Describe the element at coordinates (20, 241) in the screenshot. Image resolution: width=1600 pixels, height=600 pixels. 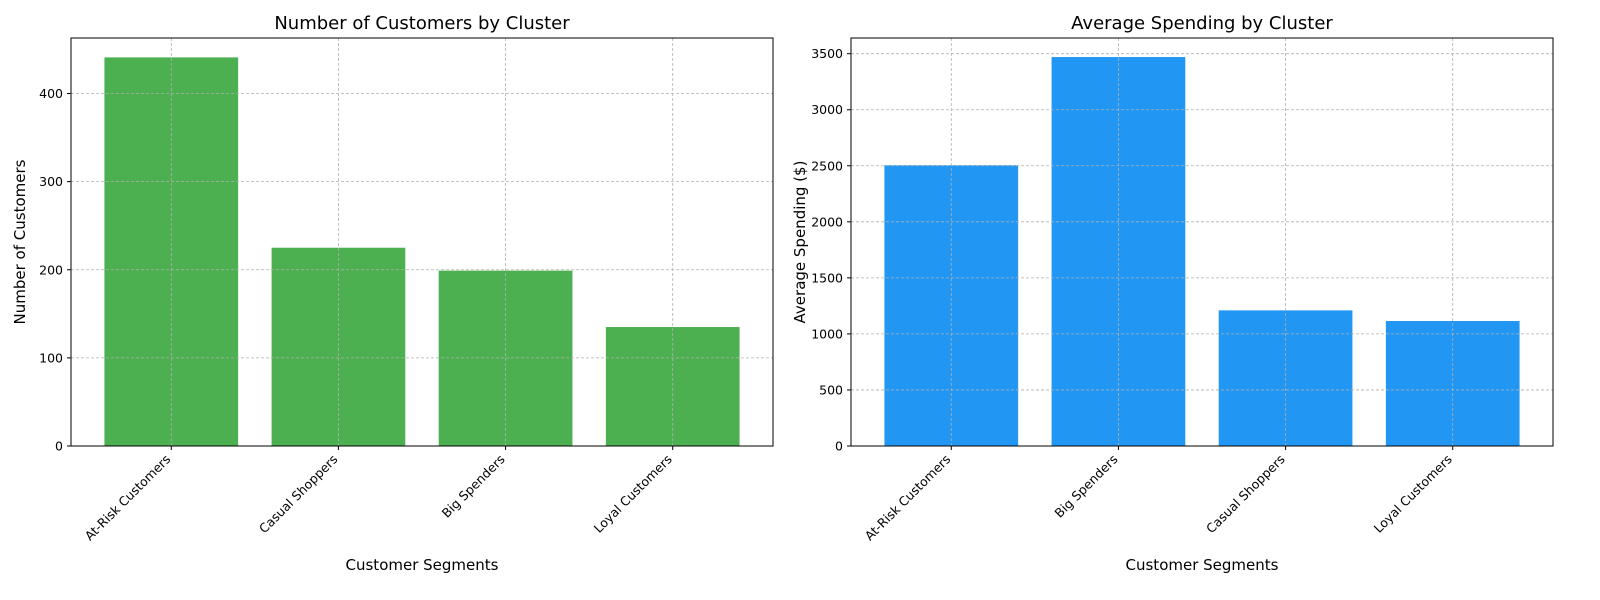
I see `y-axis-label: Number of Customers` at that location.